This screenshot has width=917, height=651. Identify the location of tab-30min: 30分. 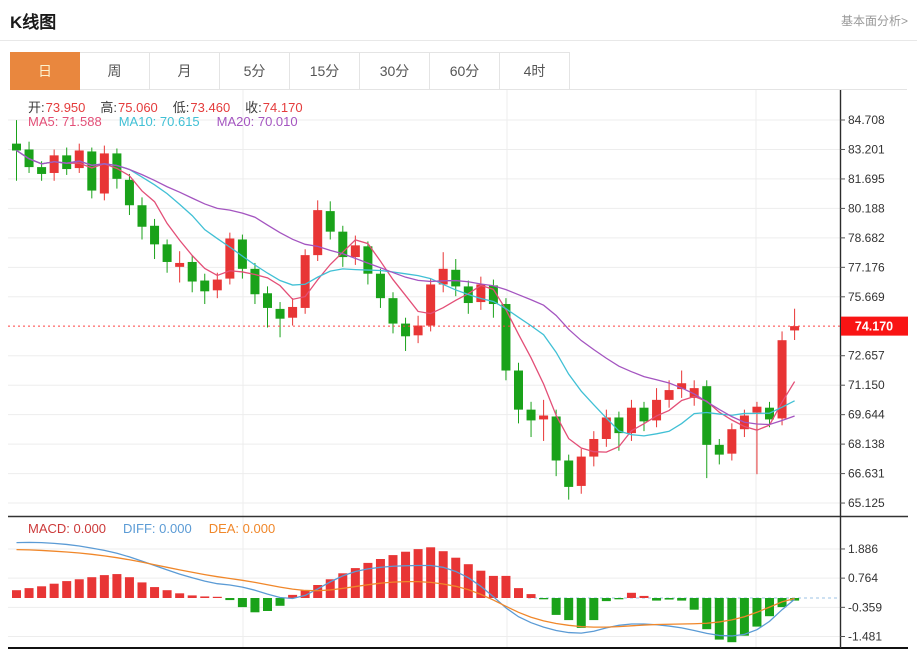
(395, 71).